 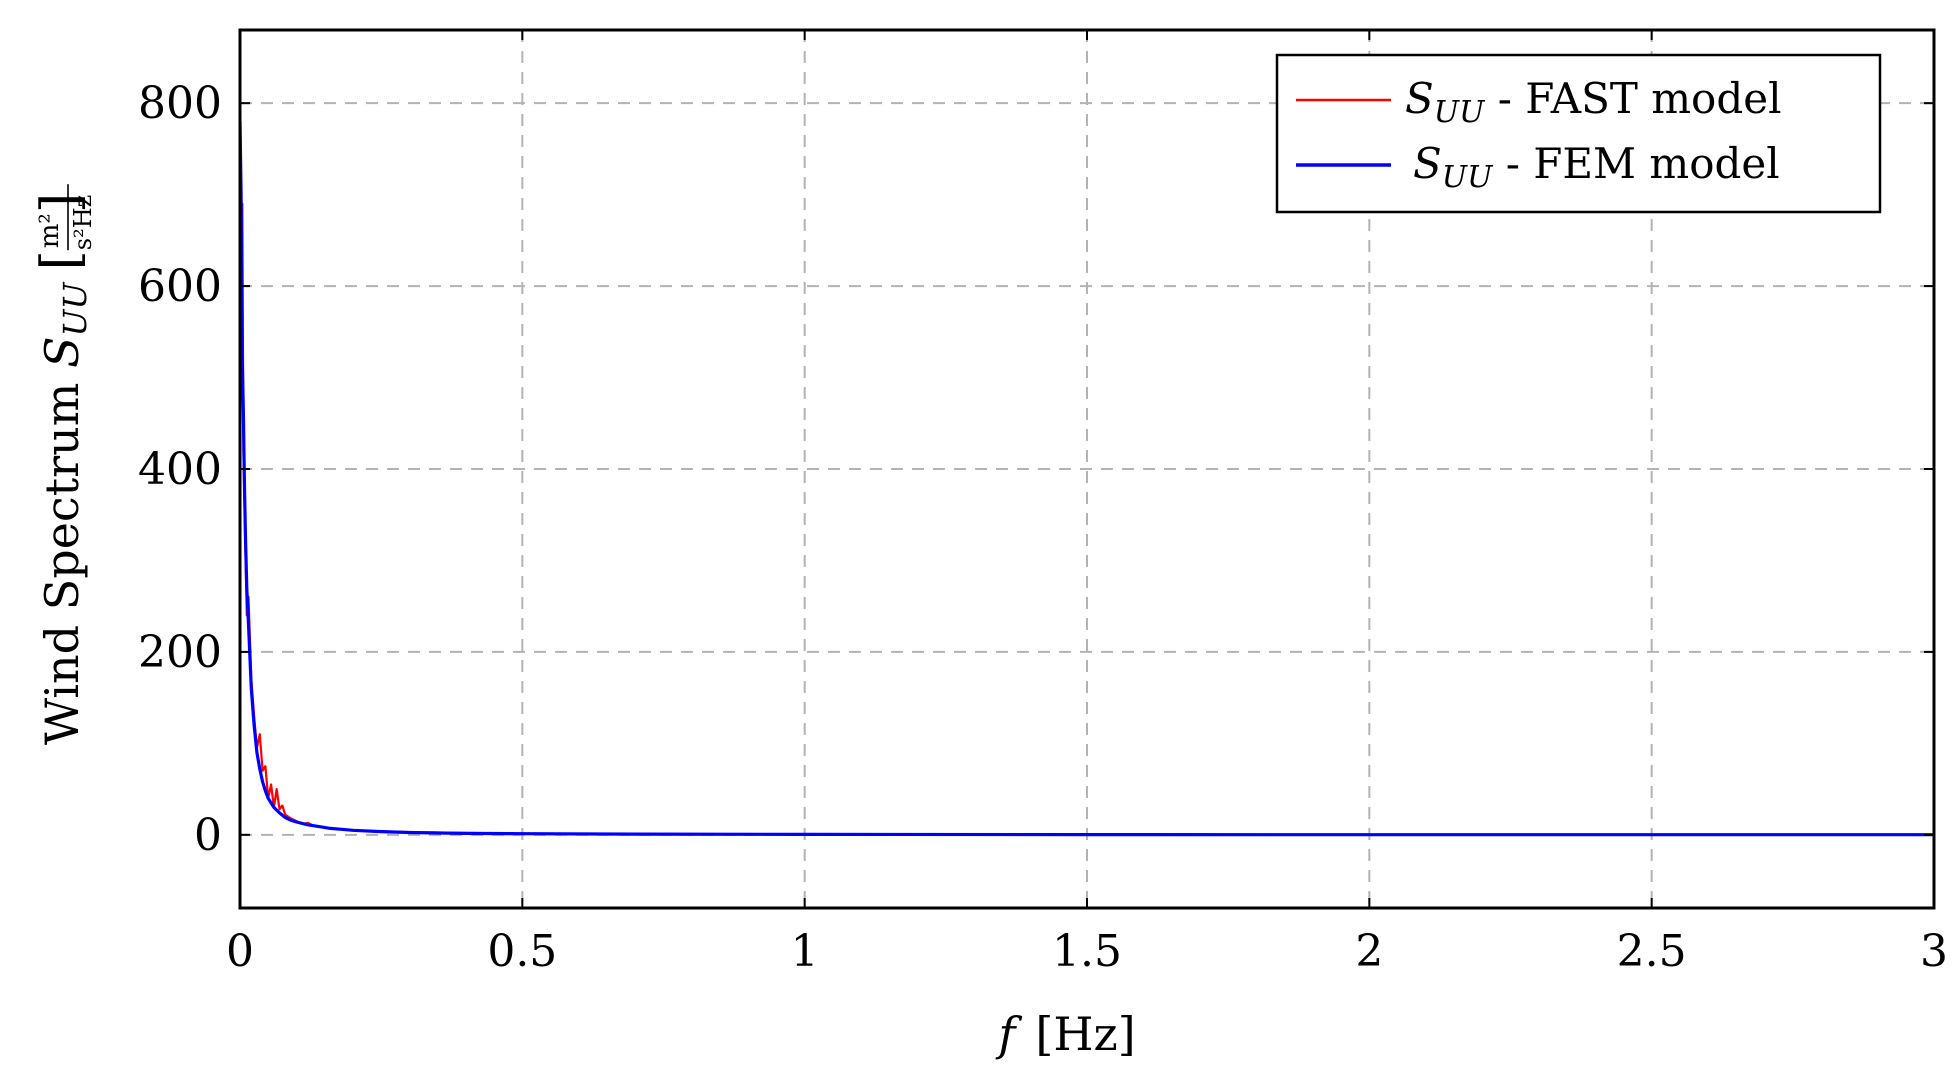 What do you see at coordinates (180, 286) in the screenshot?
I see `y-tick-label: 600` at bounding box center [180, 286].